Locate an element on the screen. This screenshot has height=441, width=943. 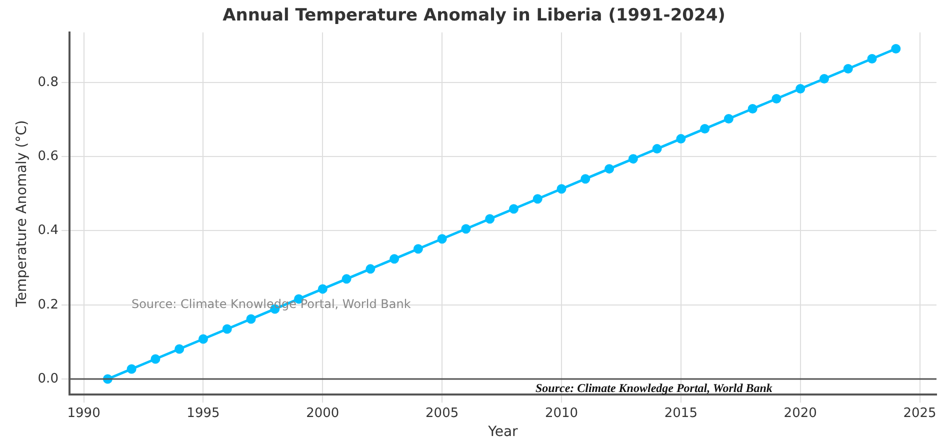
y-tick-label: 0.0 is located at coordinates (48, 378).